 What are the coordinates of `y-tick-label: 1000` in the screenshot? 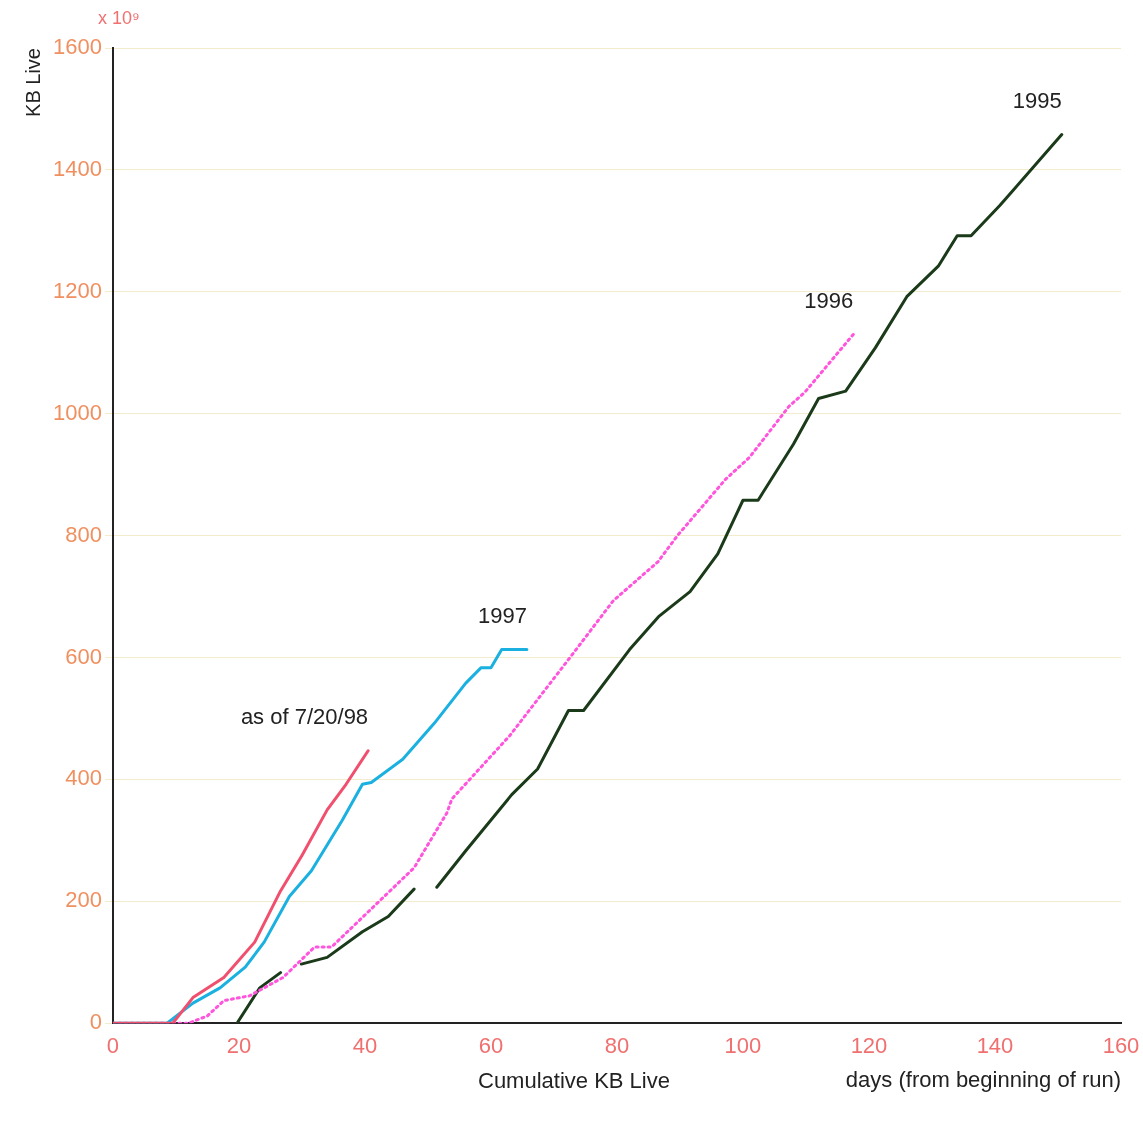 It's located at (77, 412).